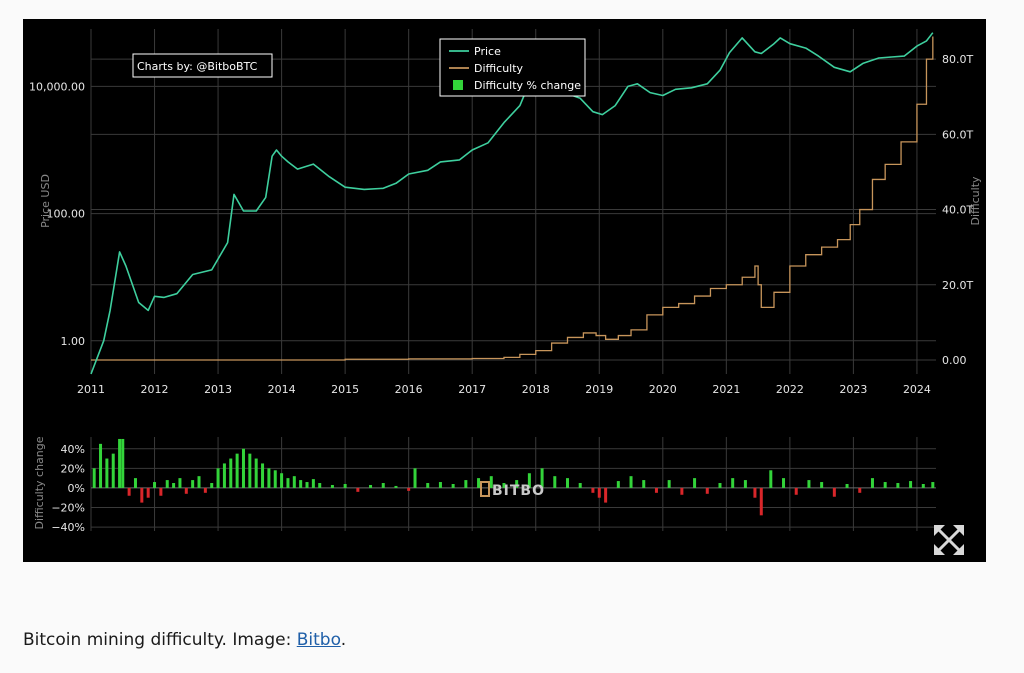 This screenshot has width=1024, height=673. What do you see at coordinates (513, 477) in the screenshot?
I see `change-bars` at bounding box center [513, 477].